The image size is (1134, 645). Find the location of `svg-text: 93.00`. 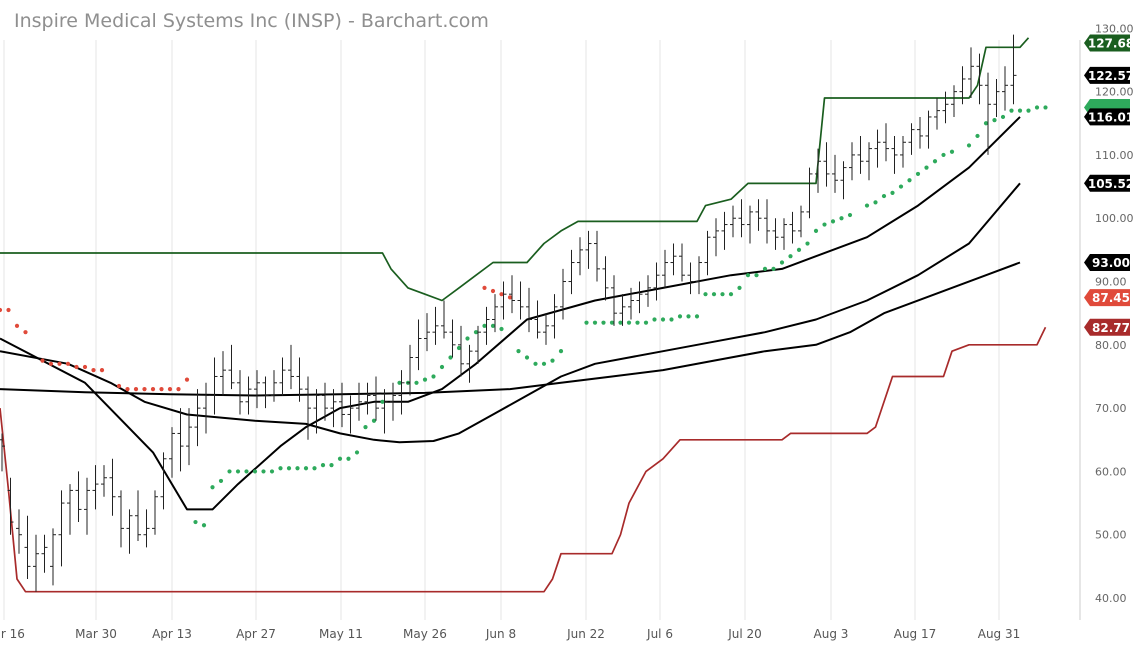

svg-text: 93.00 is located at coordinates (1111, 263).